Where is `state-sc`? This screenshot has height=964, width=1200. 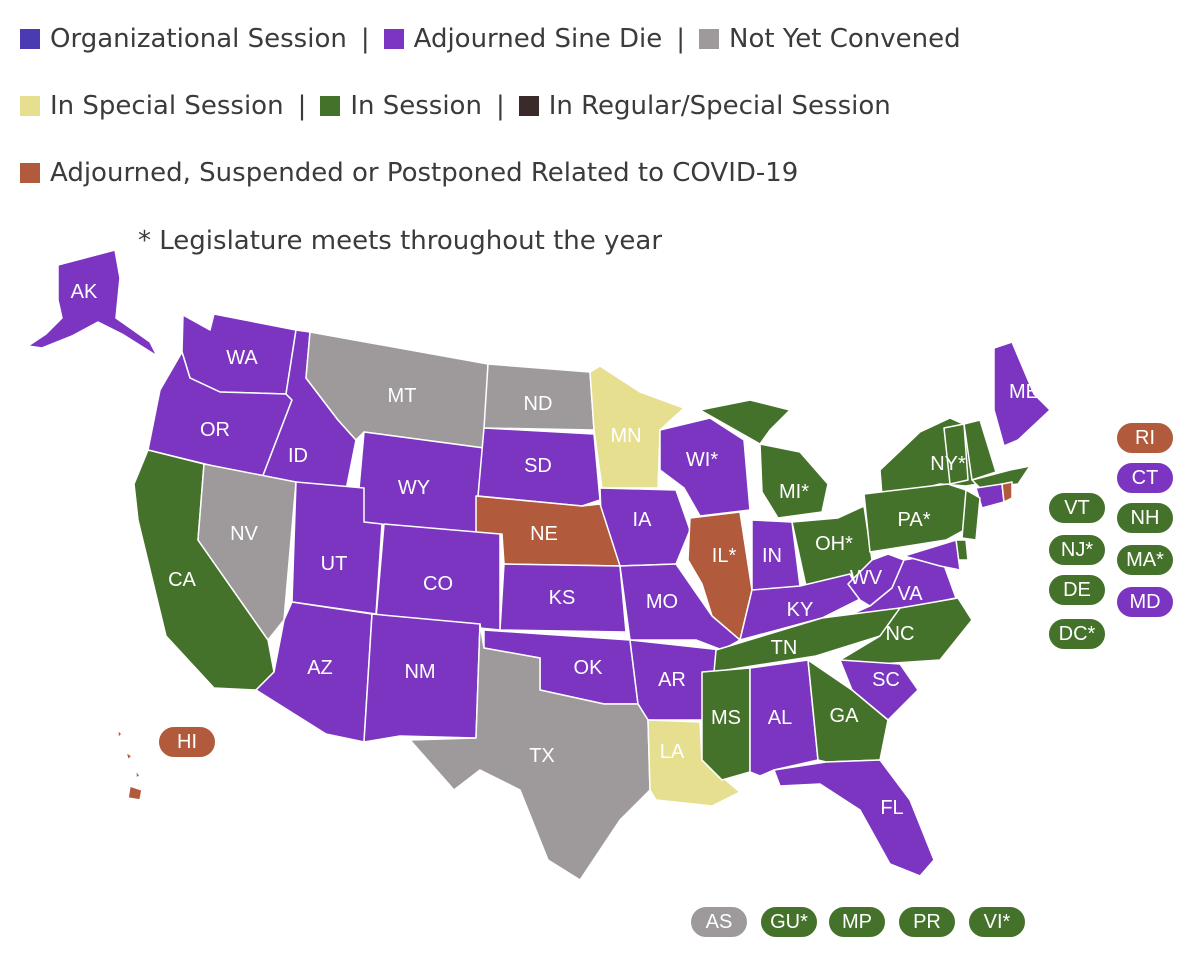
state-sc is located at coordinates (879, 690).